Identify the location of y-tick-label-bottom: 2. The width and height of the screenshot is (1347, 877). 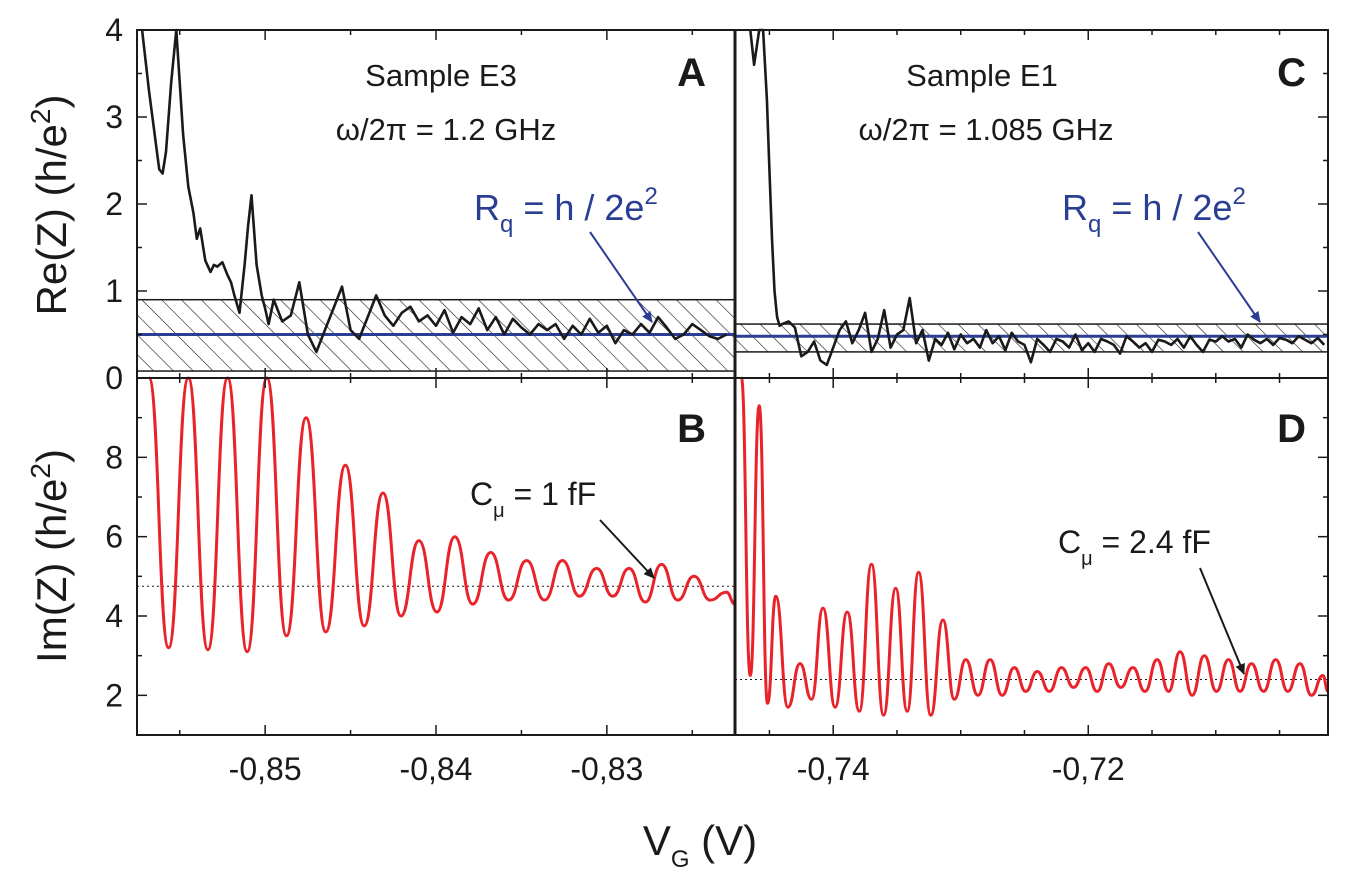
(114, 695).